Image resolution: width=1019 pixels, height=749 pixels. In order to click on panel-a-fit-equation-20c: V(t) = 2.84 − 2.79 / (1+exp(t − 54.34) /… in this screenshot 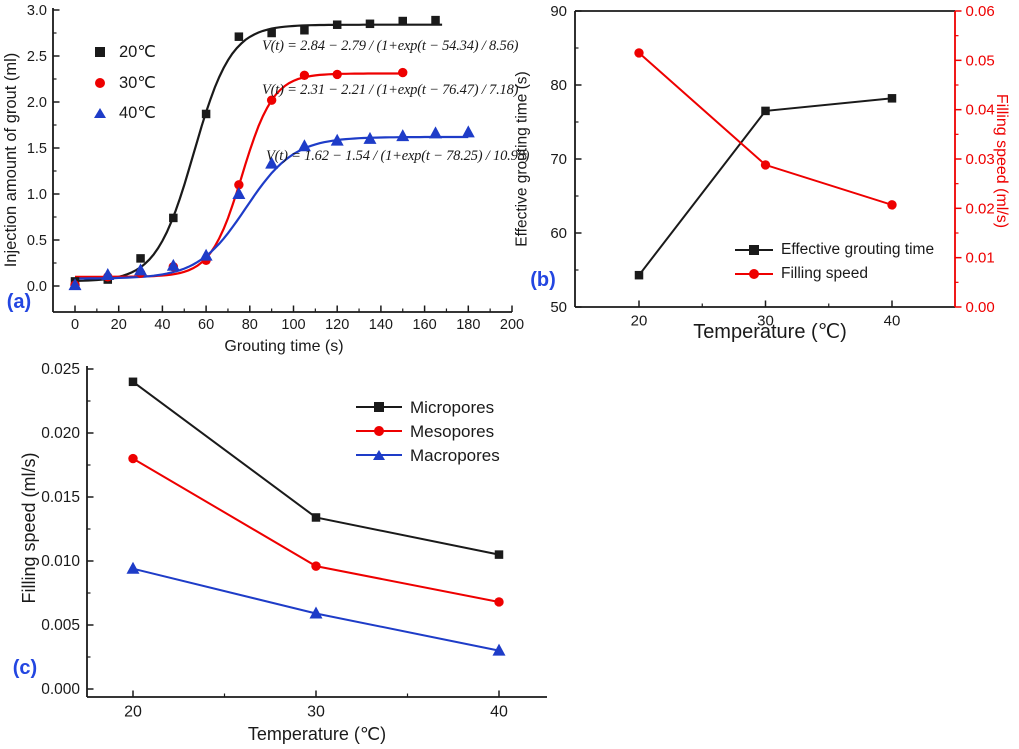, I will do `click(390, 46)`.